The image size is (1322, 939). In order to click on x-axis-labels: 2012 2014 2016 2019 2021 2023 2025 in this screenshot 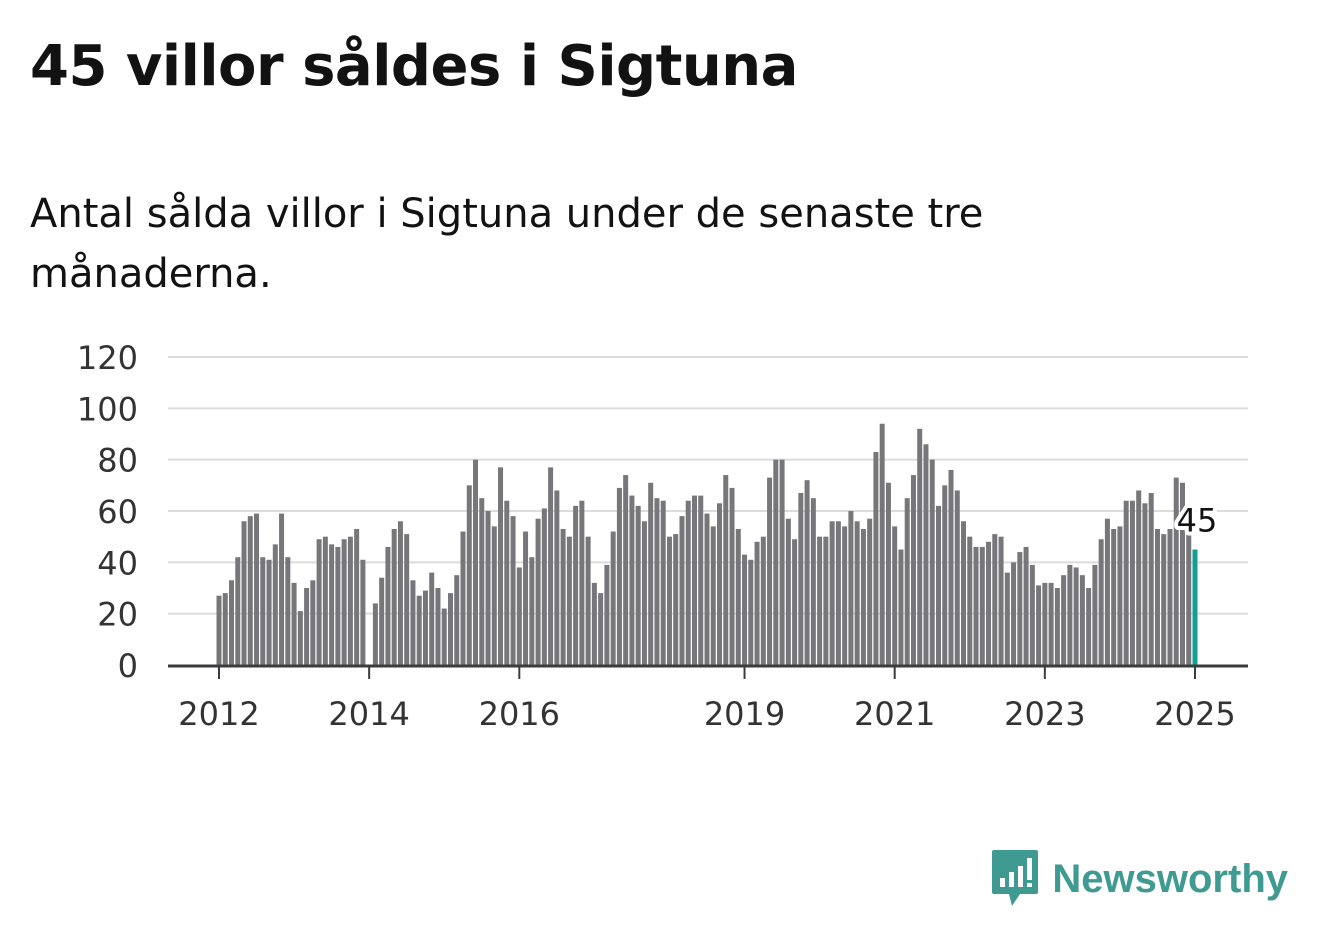, I will do `click(706, 714)`.